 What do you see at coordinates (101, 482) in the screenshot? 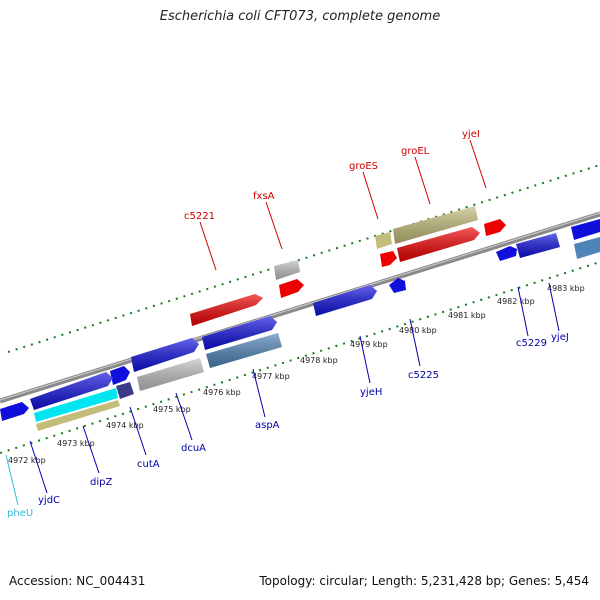
I see `gene-label-dipz: dipZ` at bounding box center [101, 482].